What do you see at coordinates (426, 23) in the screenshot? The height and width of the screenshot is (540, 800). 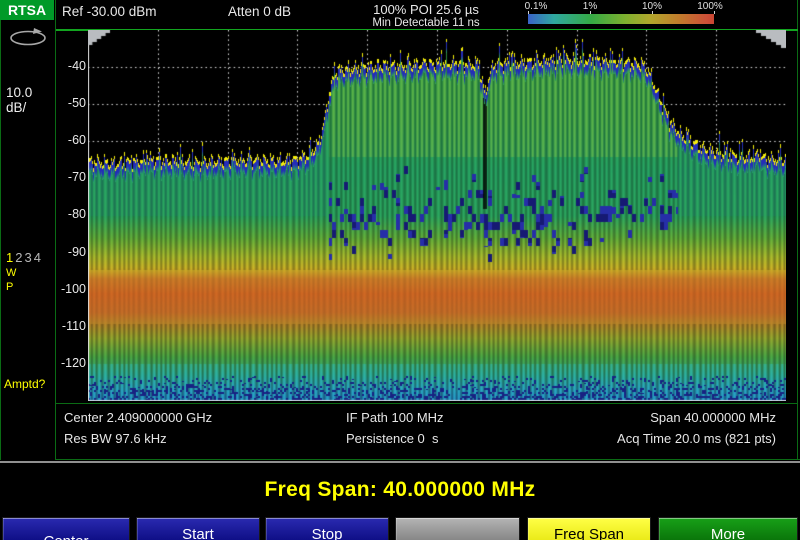 I see `min-detectable-label: Min Detectable 11 ns` at bounding box center [426, 23].